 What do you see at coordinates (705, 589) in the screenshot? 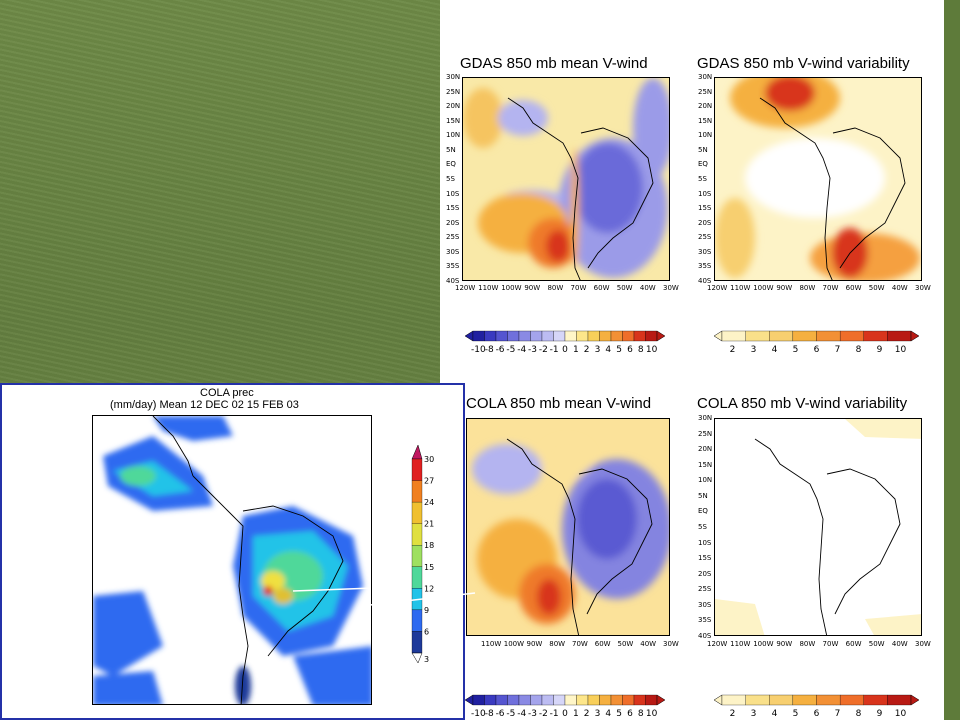
I see `lat-tick-label: 25S` at bounding box center [705, 589].